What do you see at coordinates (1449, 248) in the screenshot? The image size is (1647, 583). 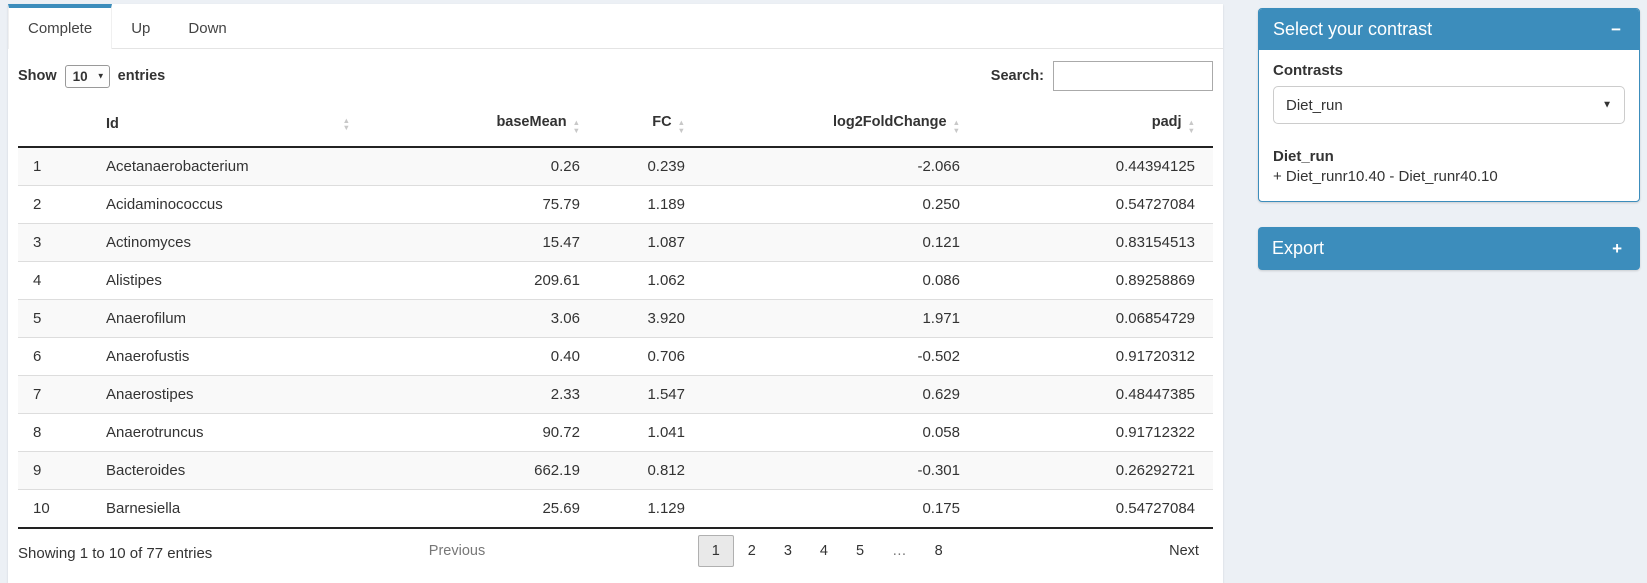 I see `export-box-header: Export +` at bounding box center [1449, 248].